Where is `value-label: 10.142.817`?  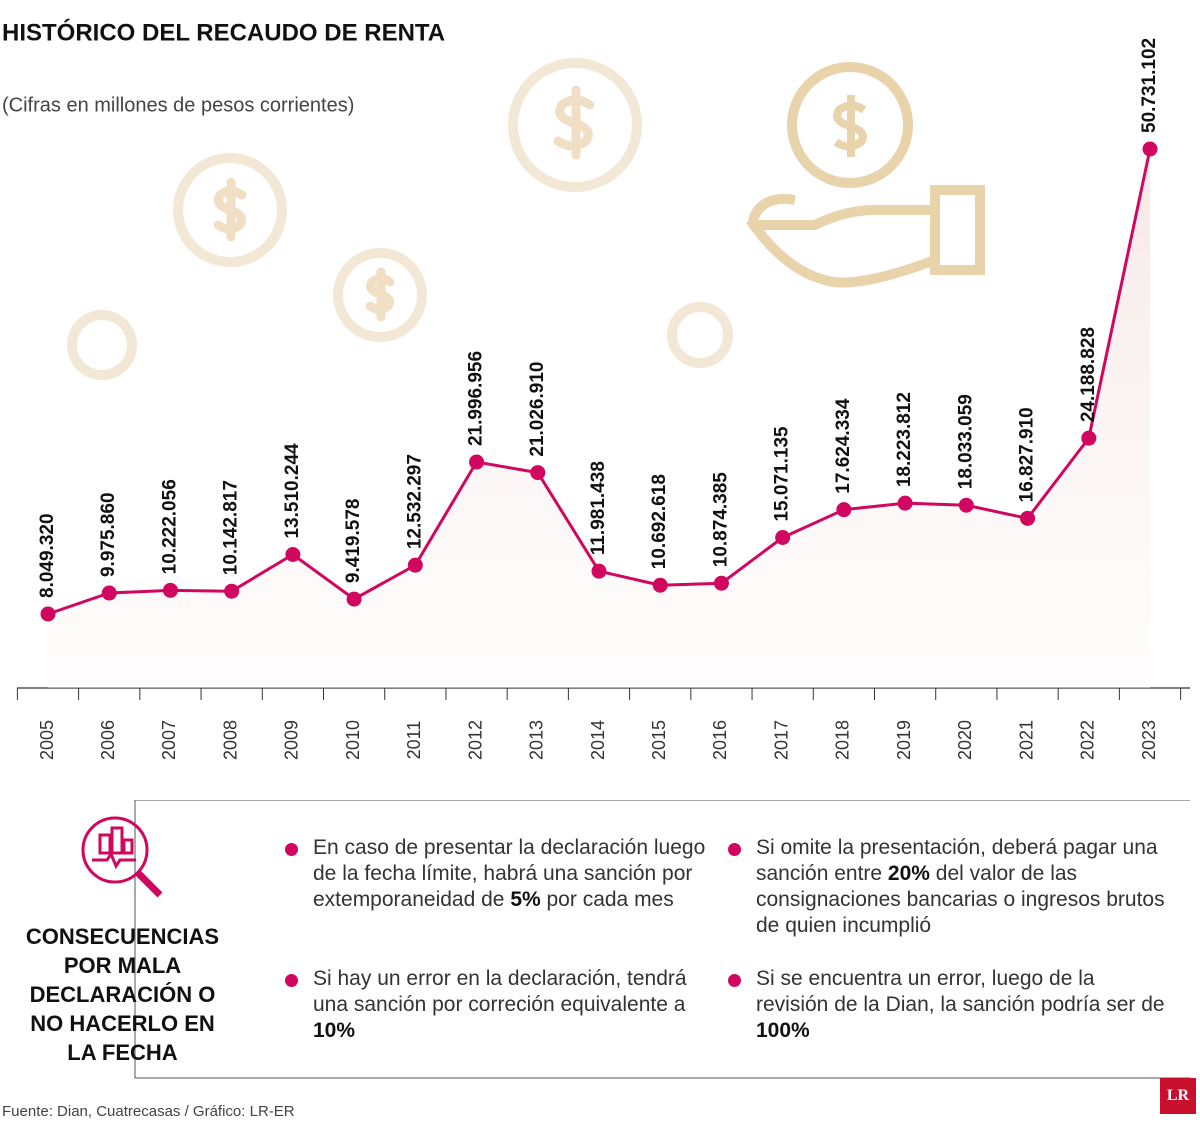 value-label: 10.142.817 is located at coordinates (231, 527).